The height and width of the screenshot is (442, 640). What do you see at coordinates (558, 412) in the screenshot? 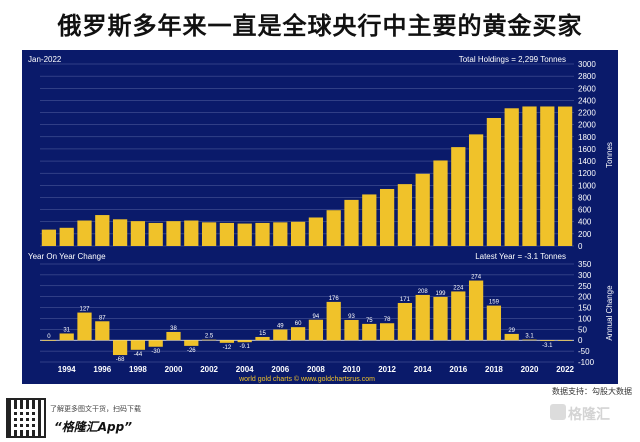
I see `brand-logo-icon` at bounding box center [558, 412].